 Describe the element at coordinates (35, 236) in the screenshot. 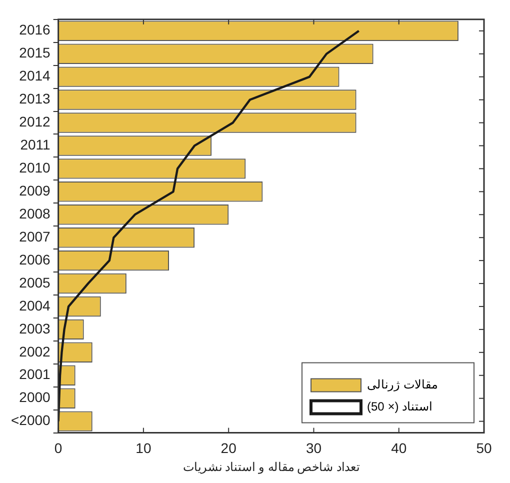

I see `y-tick-label: 2007` at that location.